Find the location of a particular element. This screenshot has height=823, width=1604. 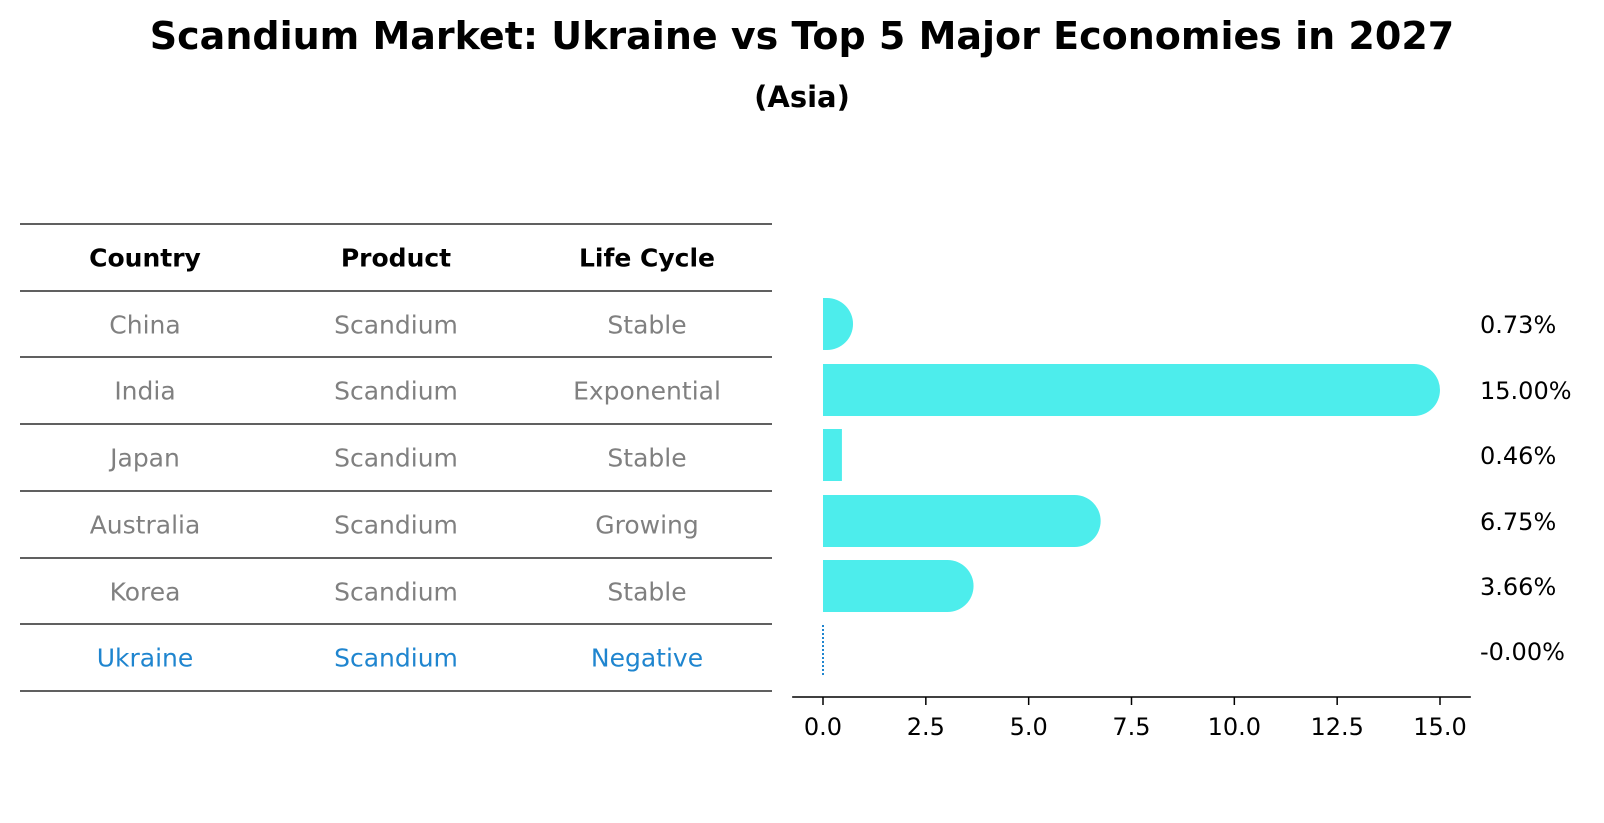

table-cell-country: China is located at coordinates (144, 325).